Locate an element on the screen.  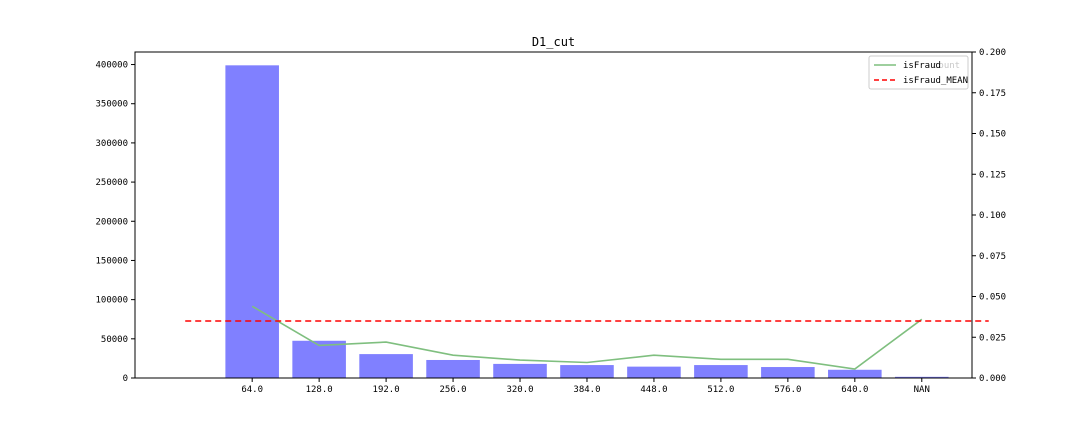
x-tick-label: 576.0 is located at coordinates (787, 390).